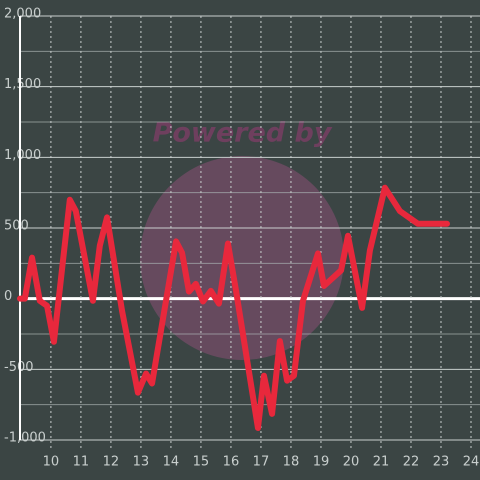  Describe the element at coordinates (111, 462) in the screenshot. I see `x-tick-label: 12` at that location.